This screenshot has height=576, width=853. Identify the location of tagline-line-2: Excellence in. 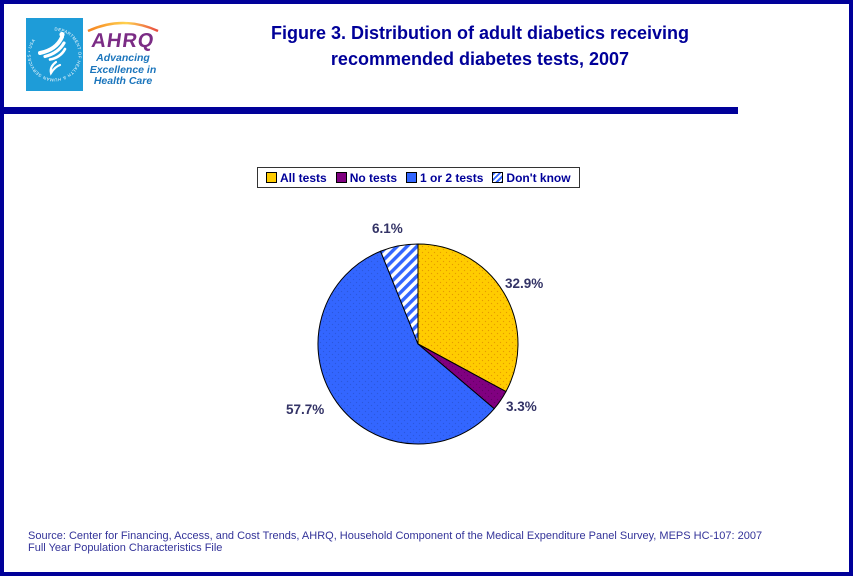
(123, 69).